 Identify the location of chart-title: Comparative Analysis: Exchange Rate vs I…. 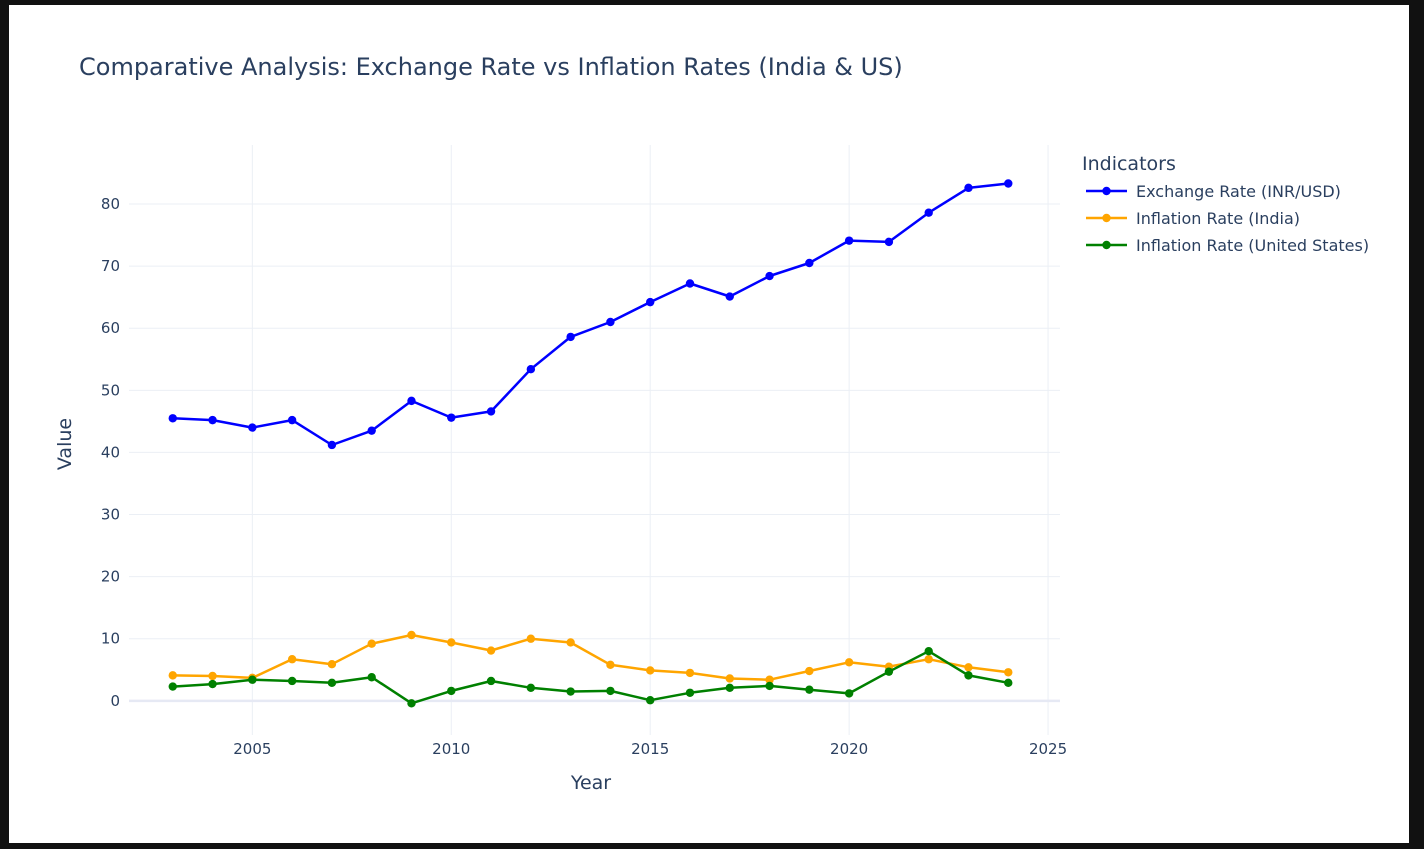
(491, 67).